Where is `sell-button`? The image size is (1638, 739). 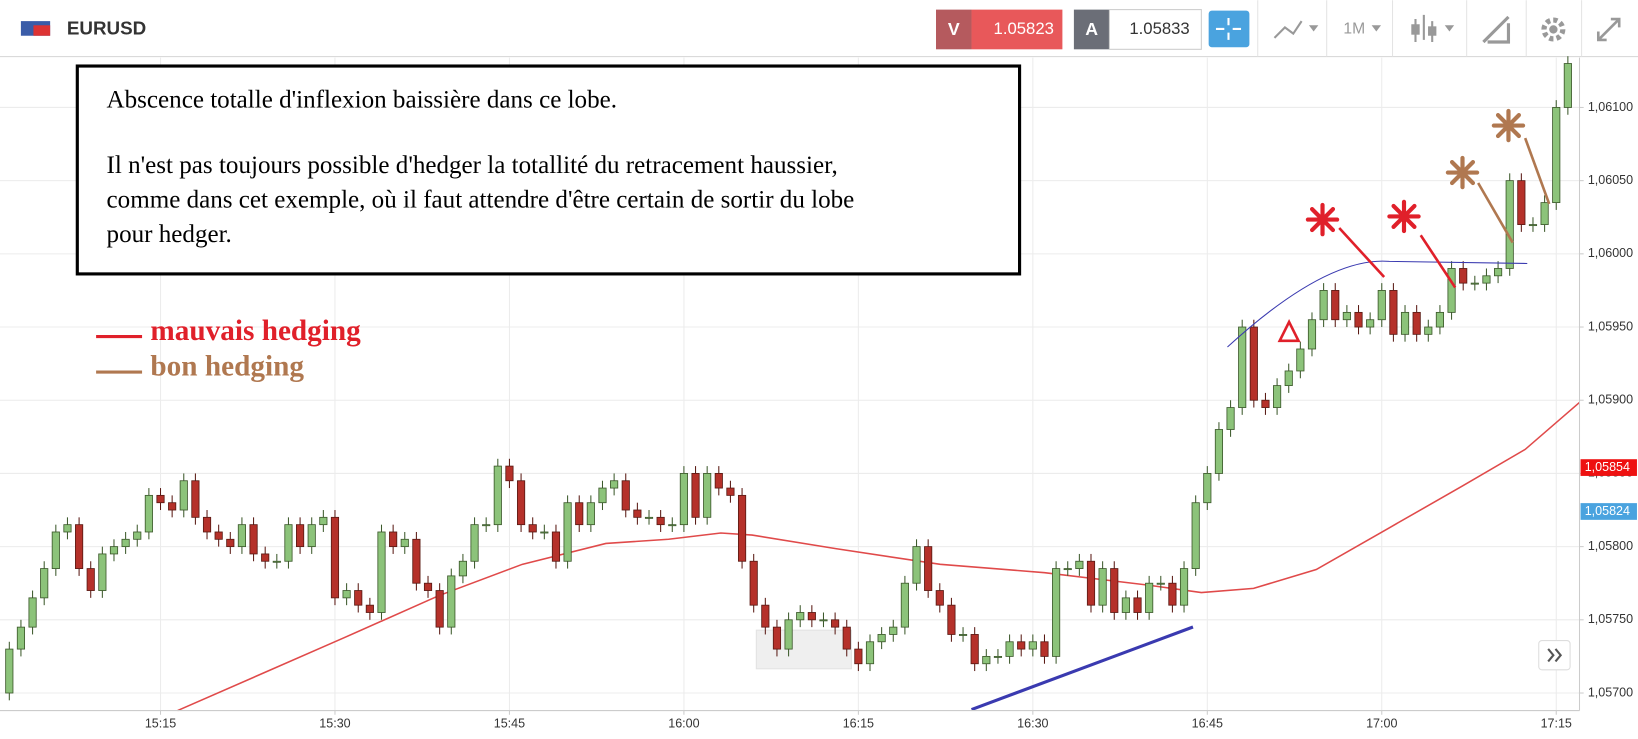 sell-button is located at coordinates (954, 29).